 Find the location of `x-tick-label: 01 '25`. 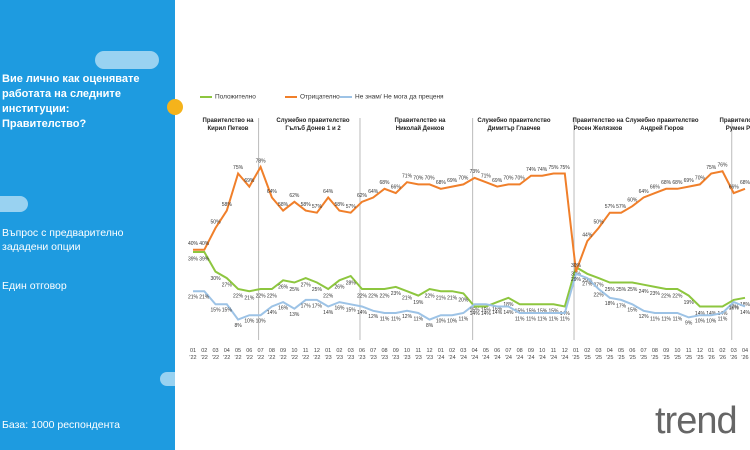

x-tick-label: 01 '25 is located at coordinates (576, 354).